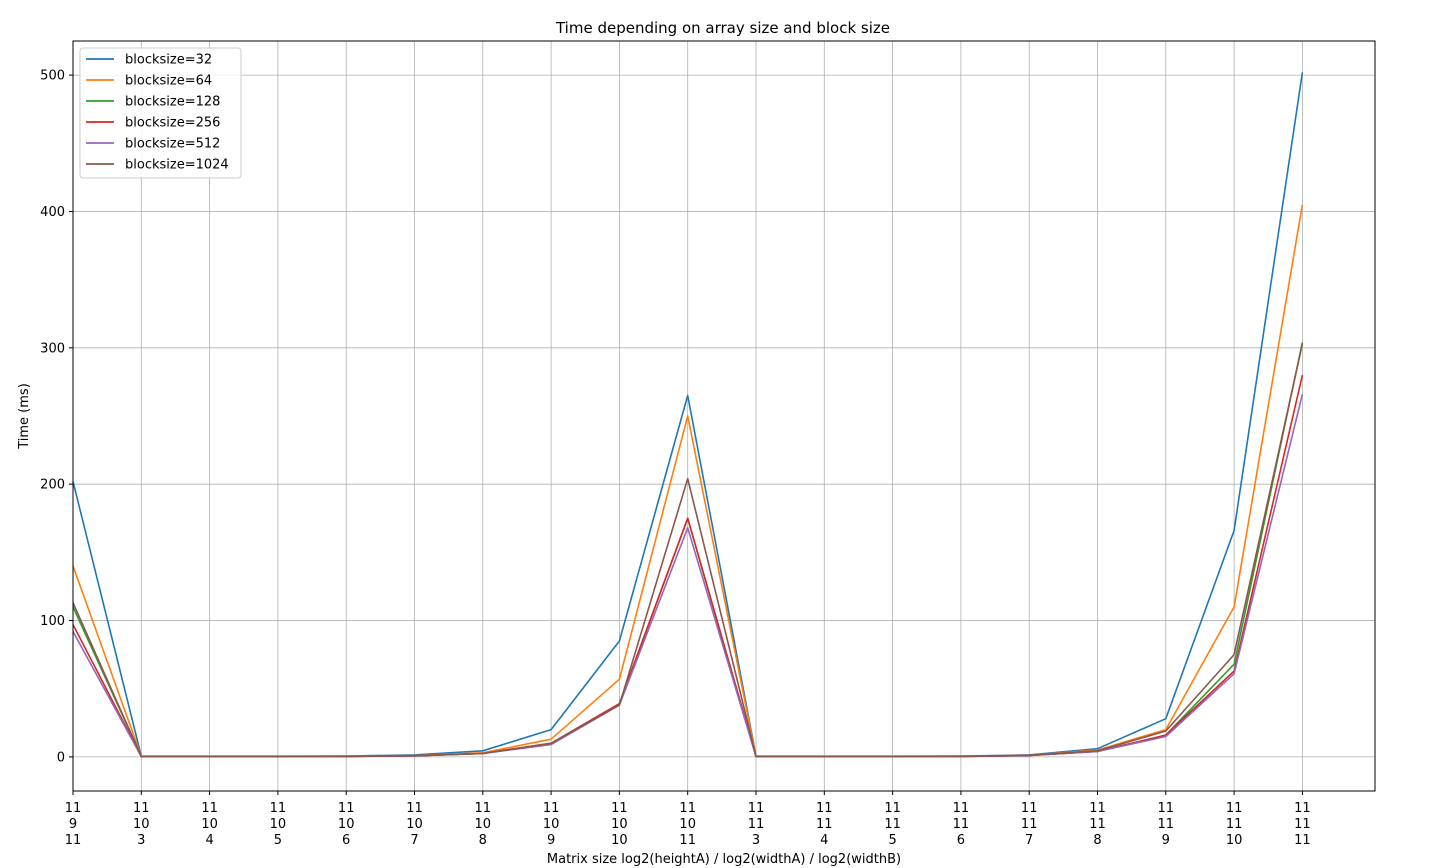 The height and width of the screenshot is (868, 1429). Describe the element at coordinates (172, 102) in the screenshot. I see `legend-entry-label: blocksize=128` at that location.